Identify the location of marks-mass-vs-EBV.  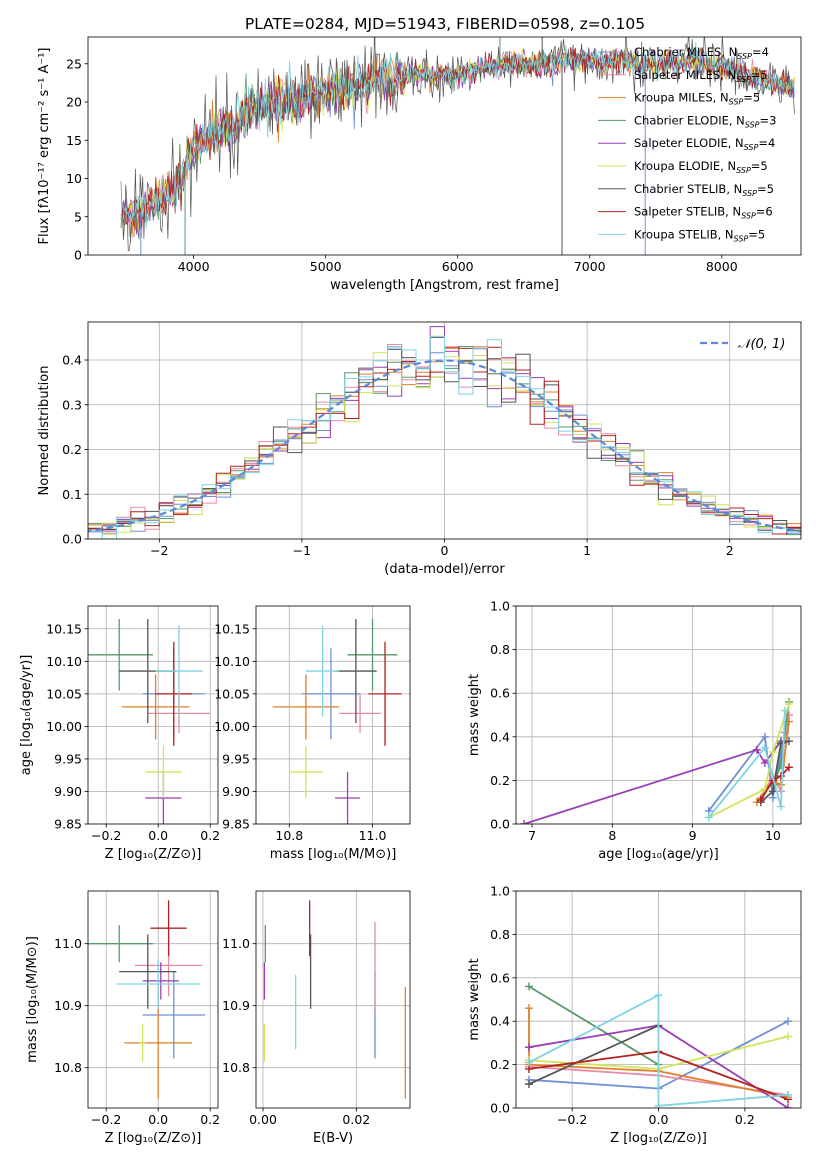
(334, 999).